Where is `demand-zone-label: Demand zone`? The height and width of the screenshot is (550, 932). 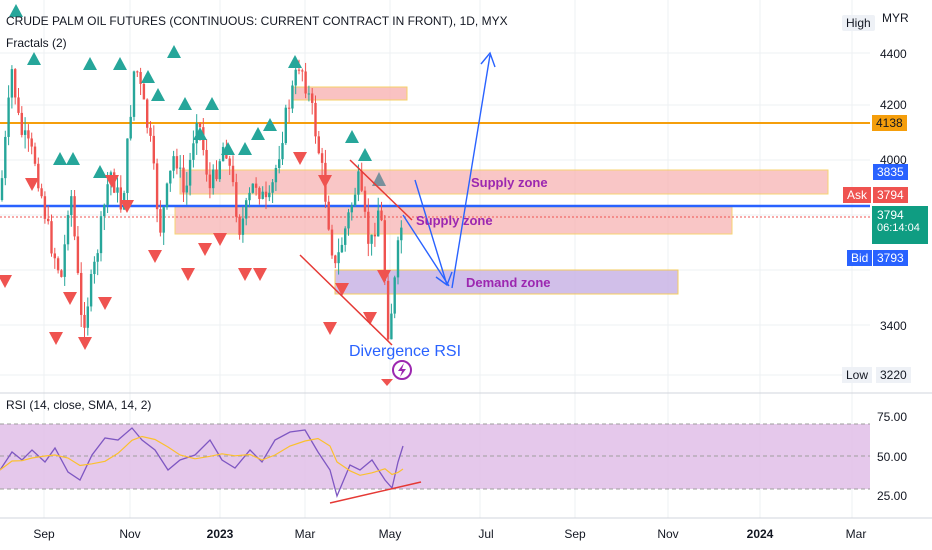
demand-zone-label: Demand zone is located at coordinates (508, 282).